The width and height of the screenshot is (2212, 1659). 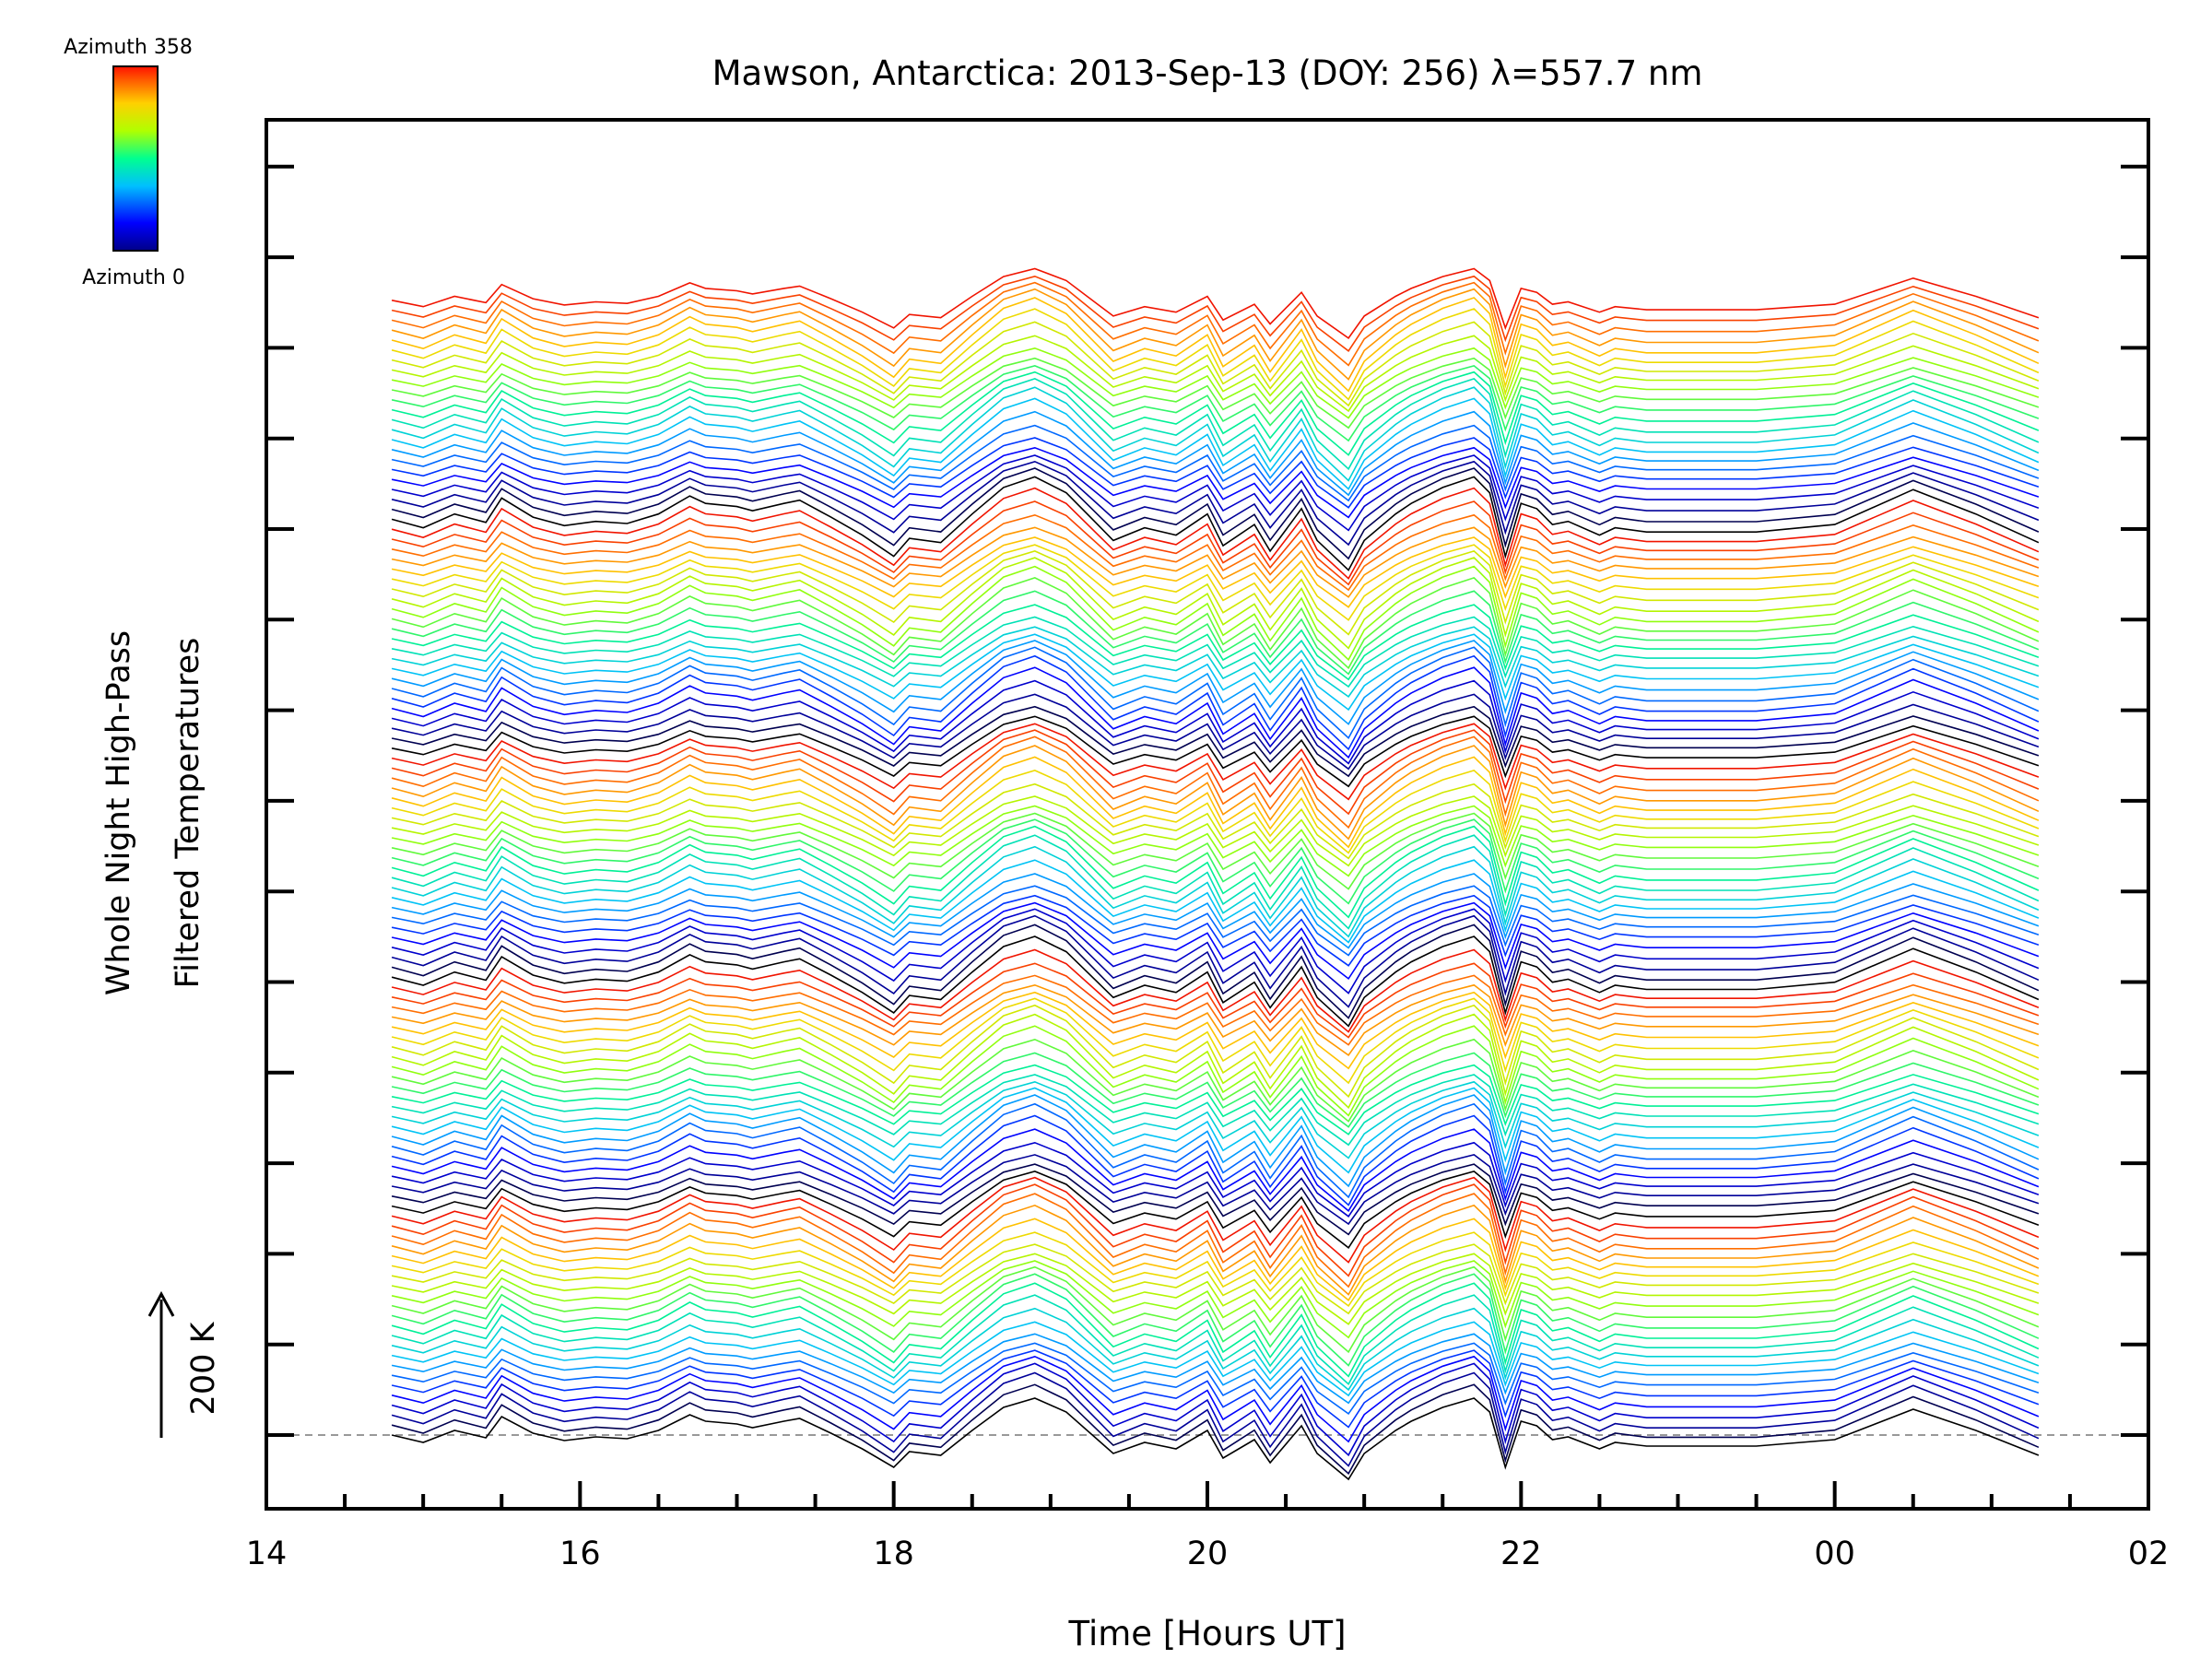 What do you see at coordinates (184, 1364) in the screenshot?
I see `scale-indicator: 200 K` at bounding box center [184, 1364].